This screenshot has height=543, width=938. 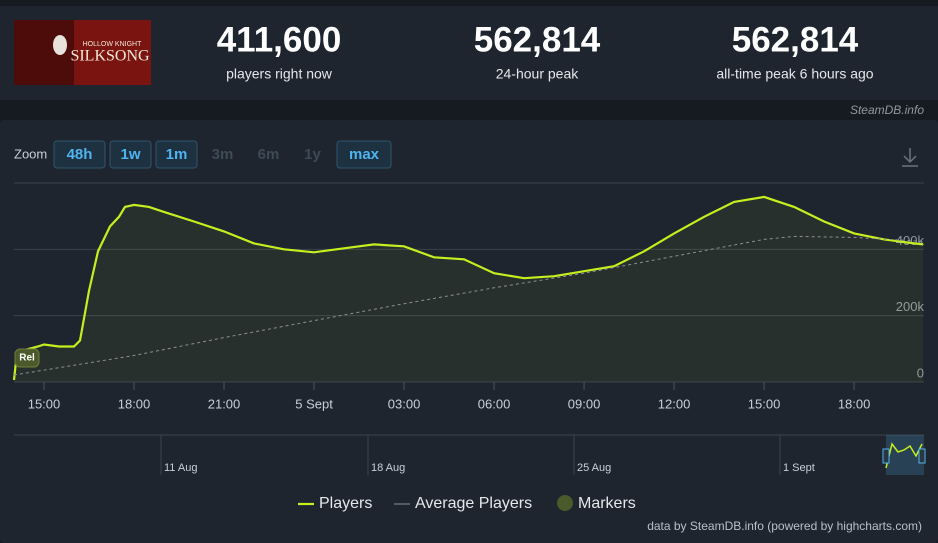 I want to click on marker, so click(x=27, y=358).